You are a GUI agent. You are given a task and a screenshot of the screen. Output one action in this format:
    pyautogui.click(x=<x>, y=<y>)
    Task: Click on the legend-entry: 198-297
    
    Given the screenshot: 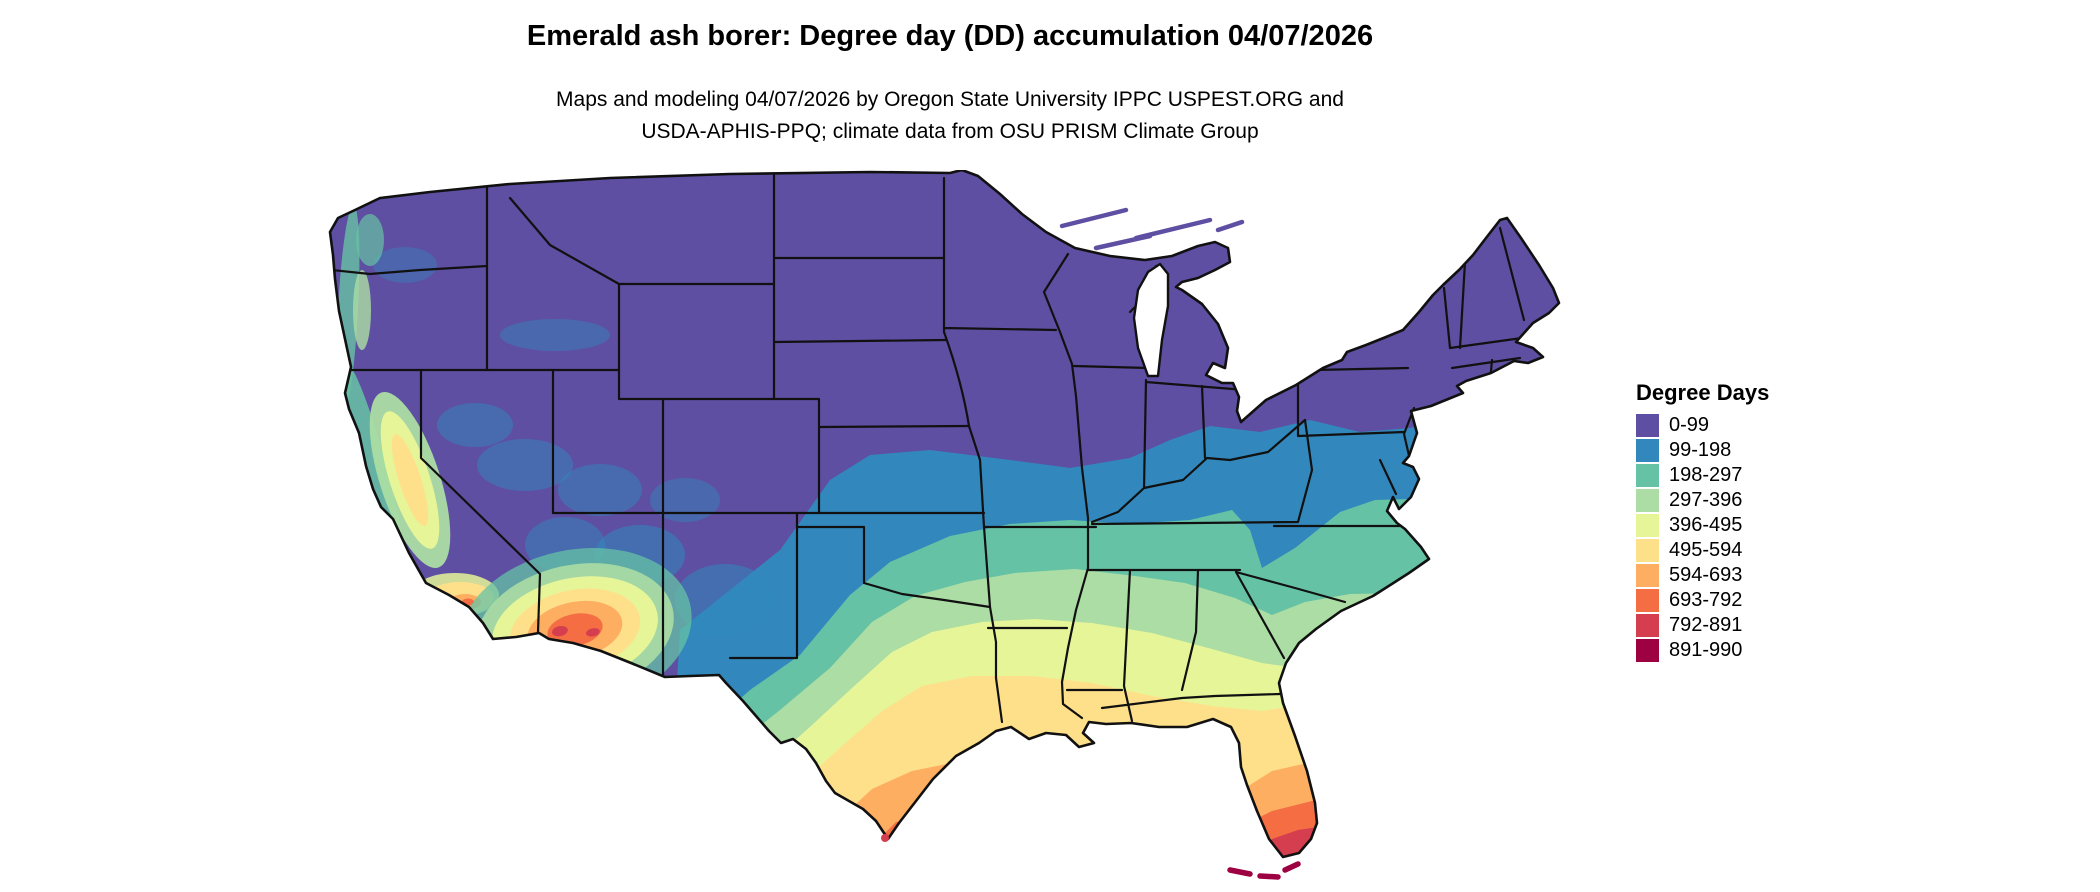 What is the action you would take?
    pyautogui.click(x=1702, y=475)
    